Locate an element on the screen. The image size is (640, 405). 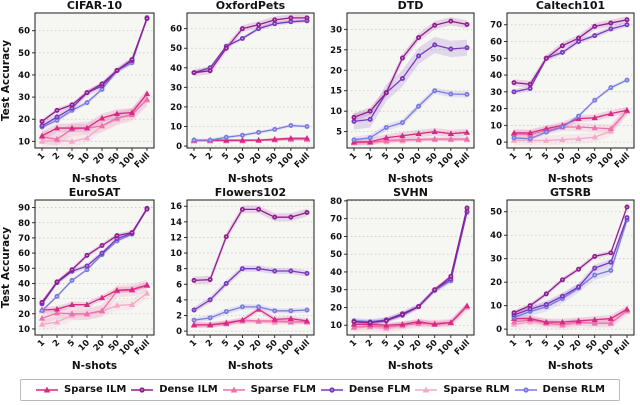
x-tick-label: 5 is located at coordinates (71, 156).